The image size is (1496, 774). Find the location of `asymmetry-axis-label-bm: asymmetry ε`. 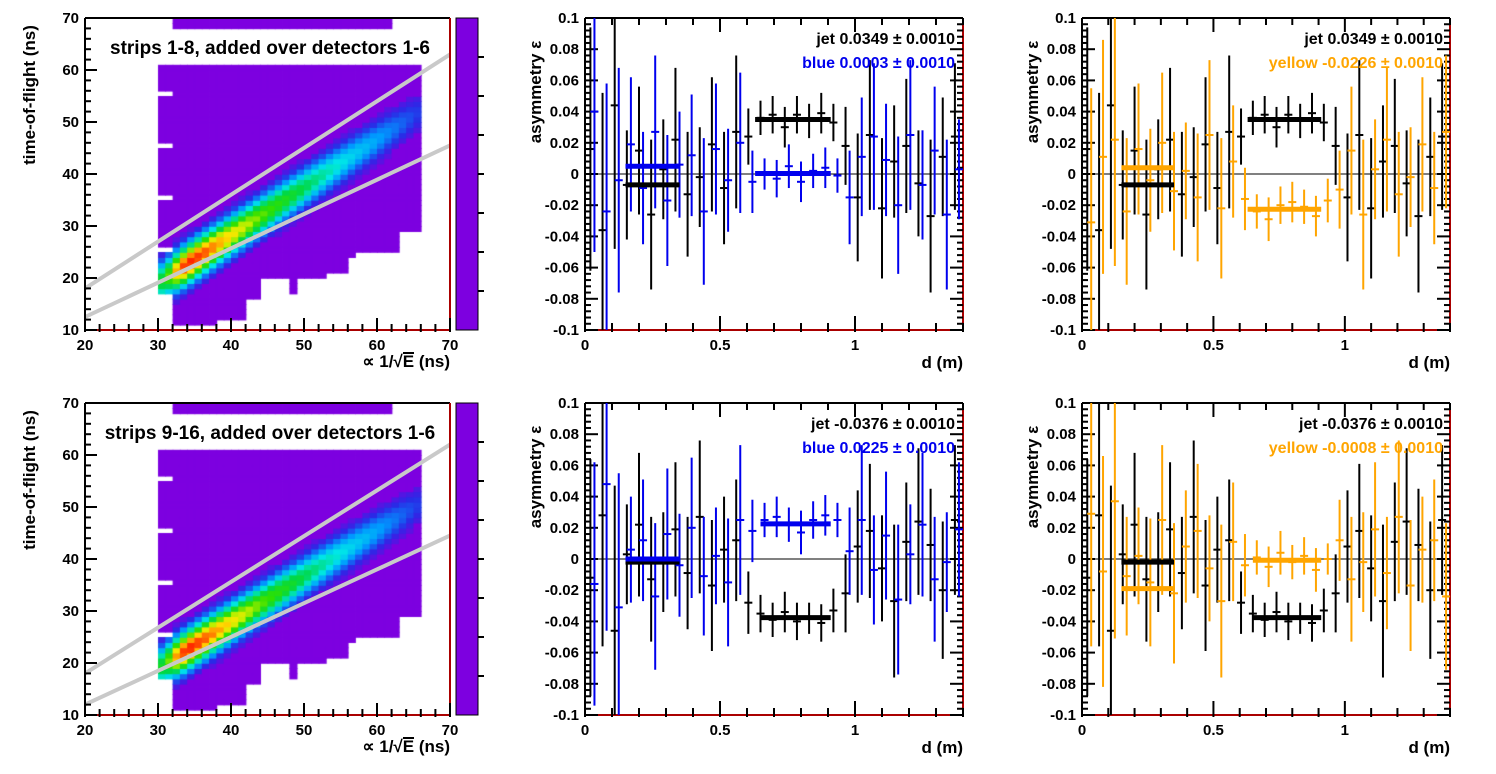

asymmetry-axis-label-bm: asymmetry ε is located at coordinates (535, 477).